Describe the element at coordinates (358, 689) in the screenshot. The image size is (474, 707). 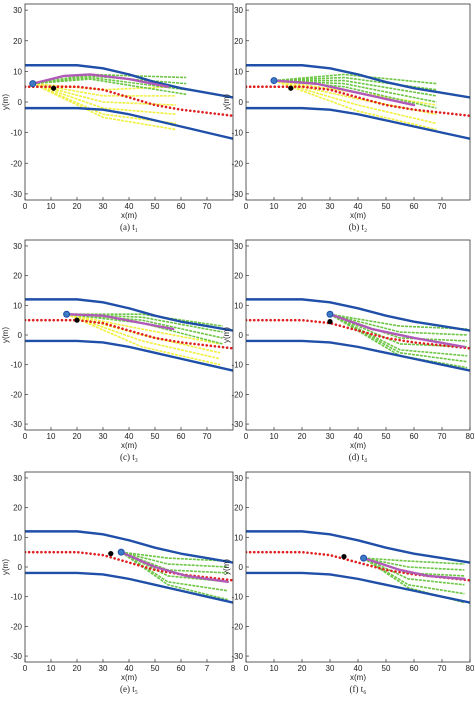
I see `caption: (f) t₆` at that location.